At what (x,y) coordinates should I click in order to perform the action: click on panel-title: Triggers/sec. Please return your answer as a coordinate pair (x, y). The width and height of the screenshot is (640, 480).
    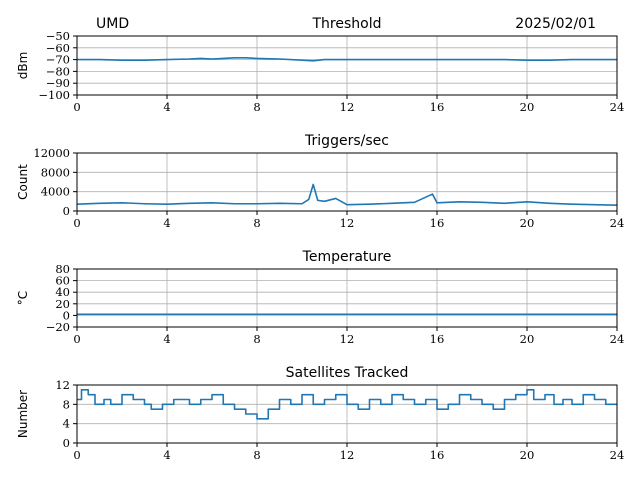
    Looking at the image, I should click on (346, 141).